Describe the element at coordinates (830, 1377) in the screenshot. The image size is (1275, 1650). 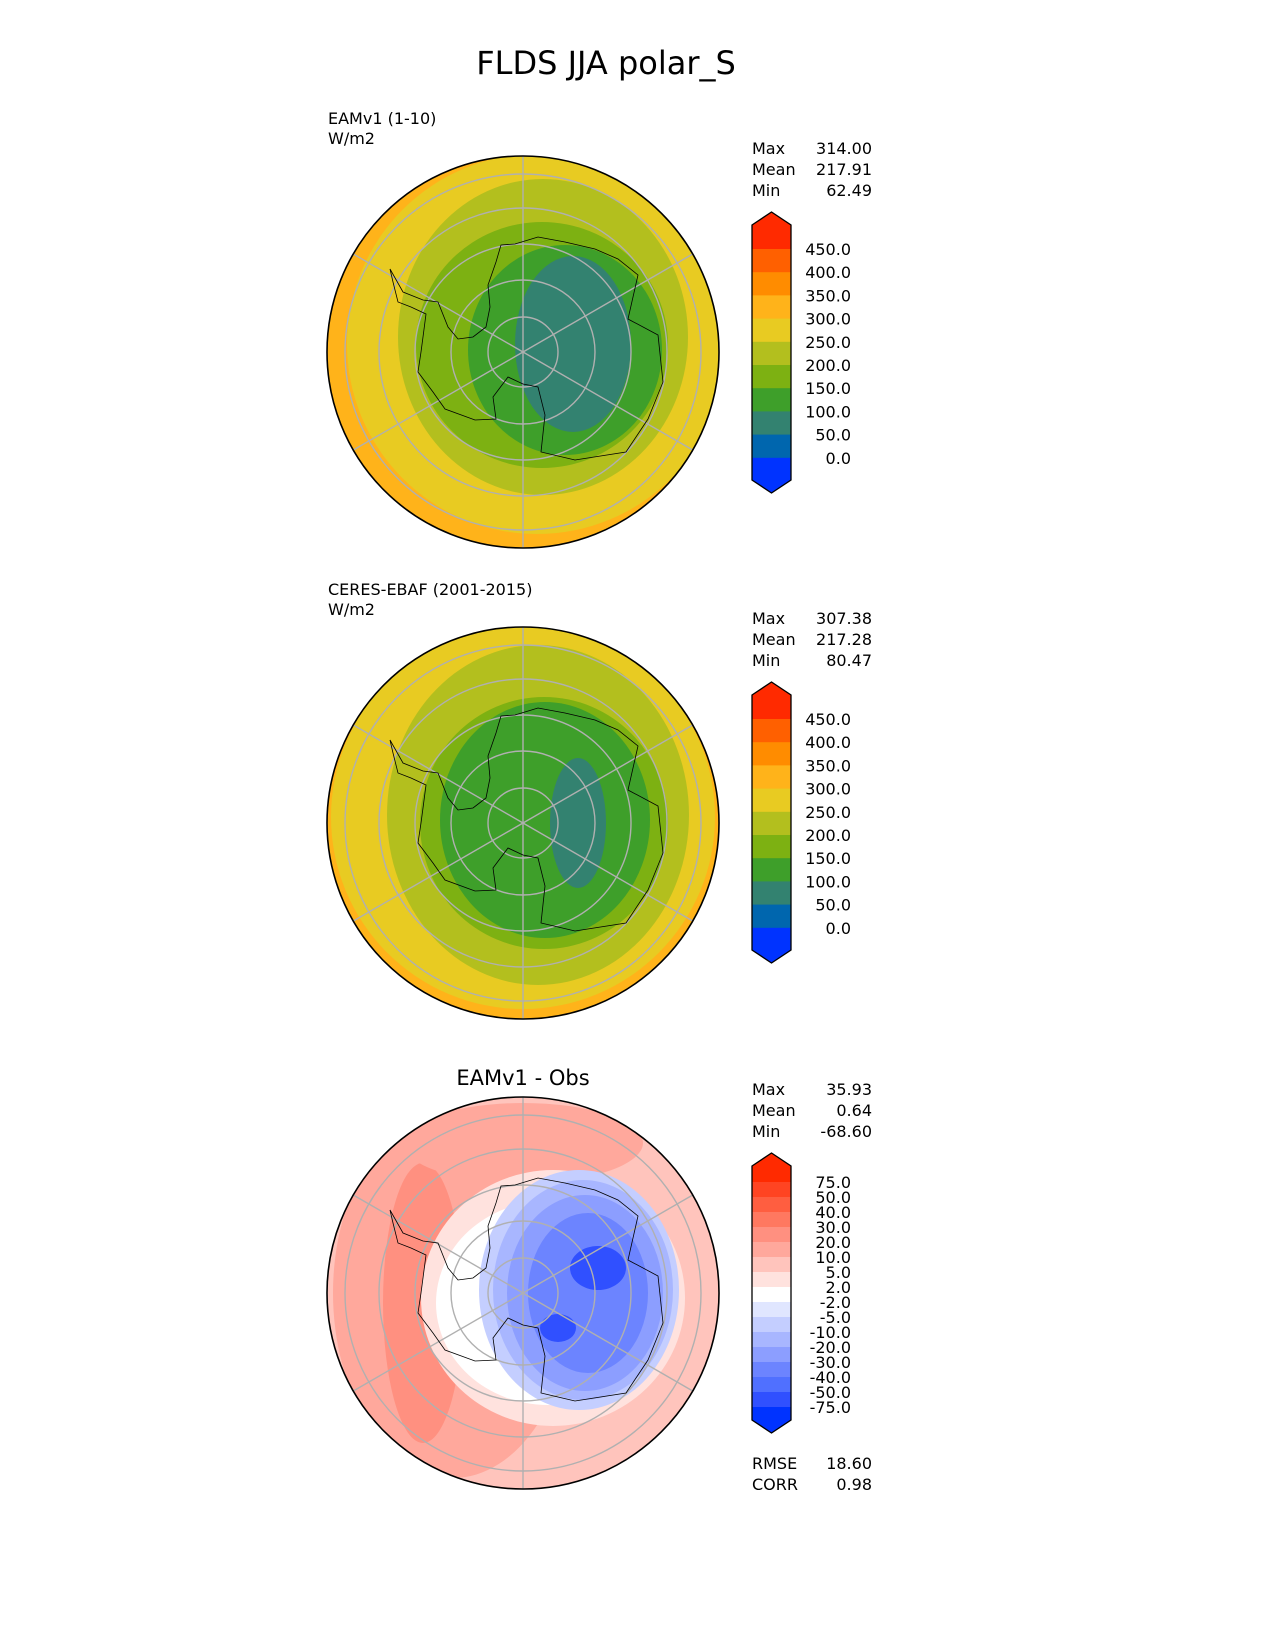
I see `colorbar-tick-label: -40.0` at that location.